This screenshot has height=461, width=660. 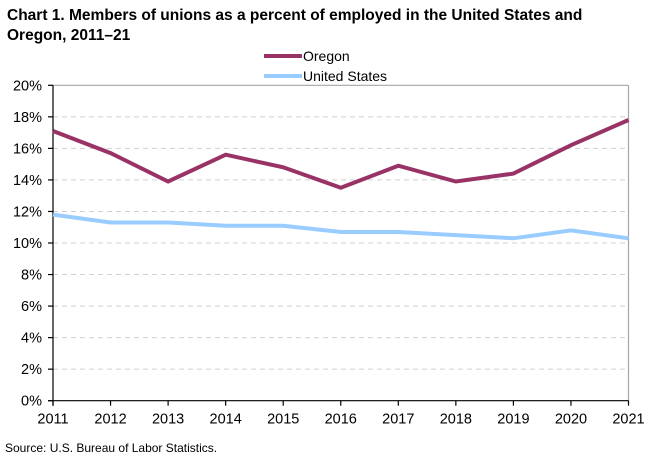 What do you see at coordinates (628, 420) in the screenshot?
I see `x-tick-label: 2021` at bounding box center [628, 420].